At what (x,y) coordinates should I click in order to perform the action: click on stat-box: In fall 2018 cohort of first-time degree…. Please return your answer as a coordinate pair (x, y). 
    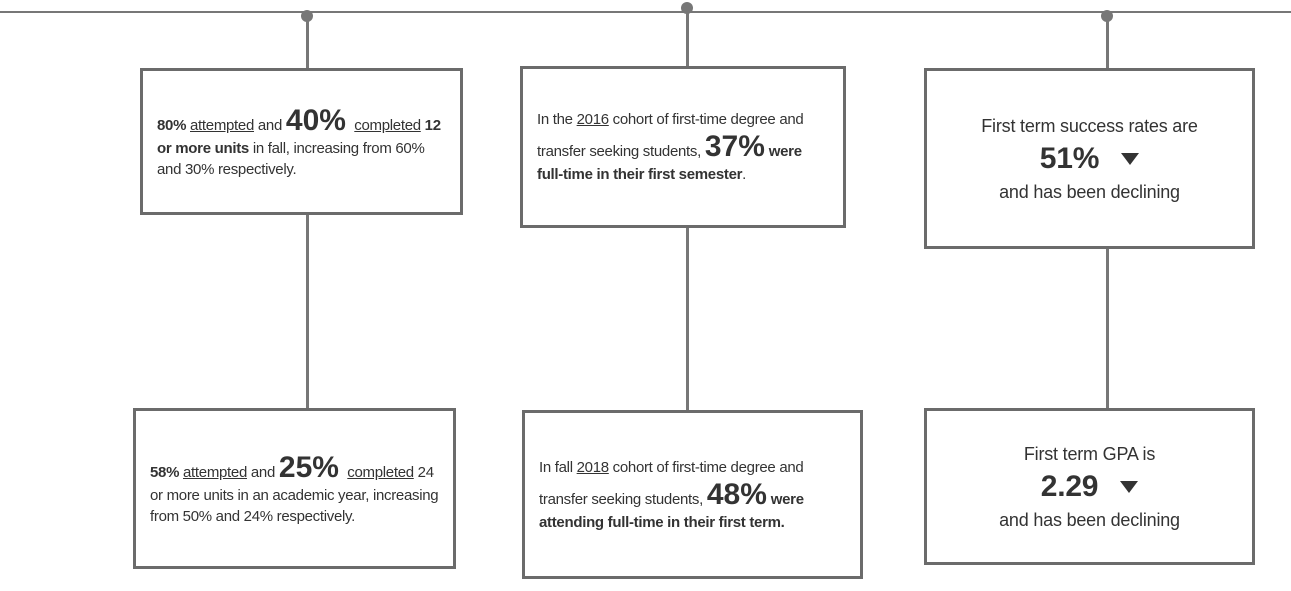
    Looking at the image, I should click on (692, 494).